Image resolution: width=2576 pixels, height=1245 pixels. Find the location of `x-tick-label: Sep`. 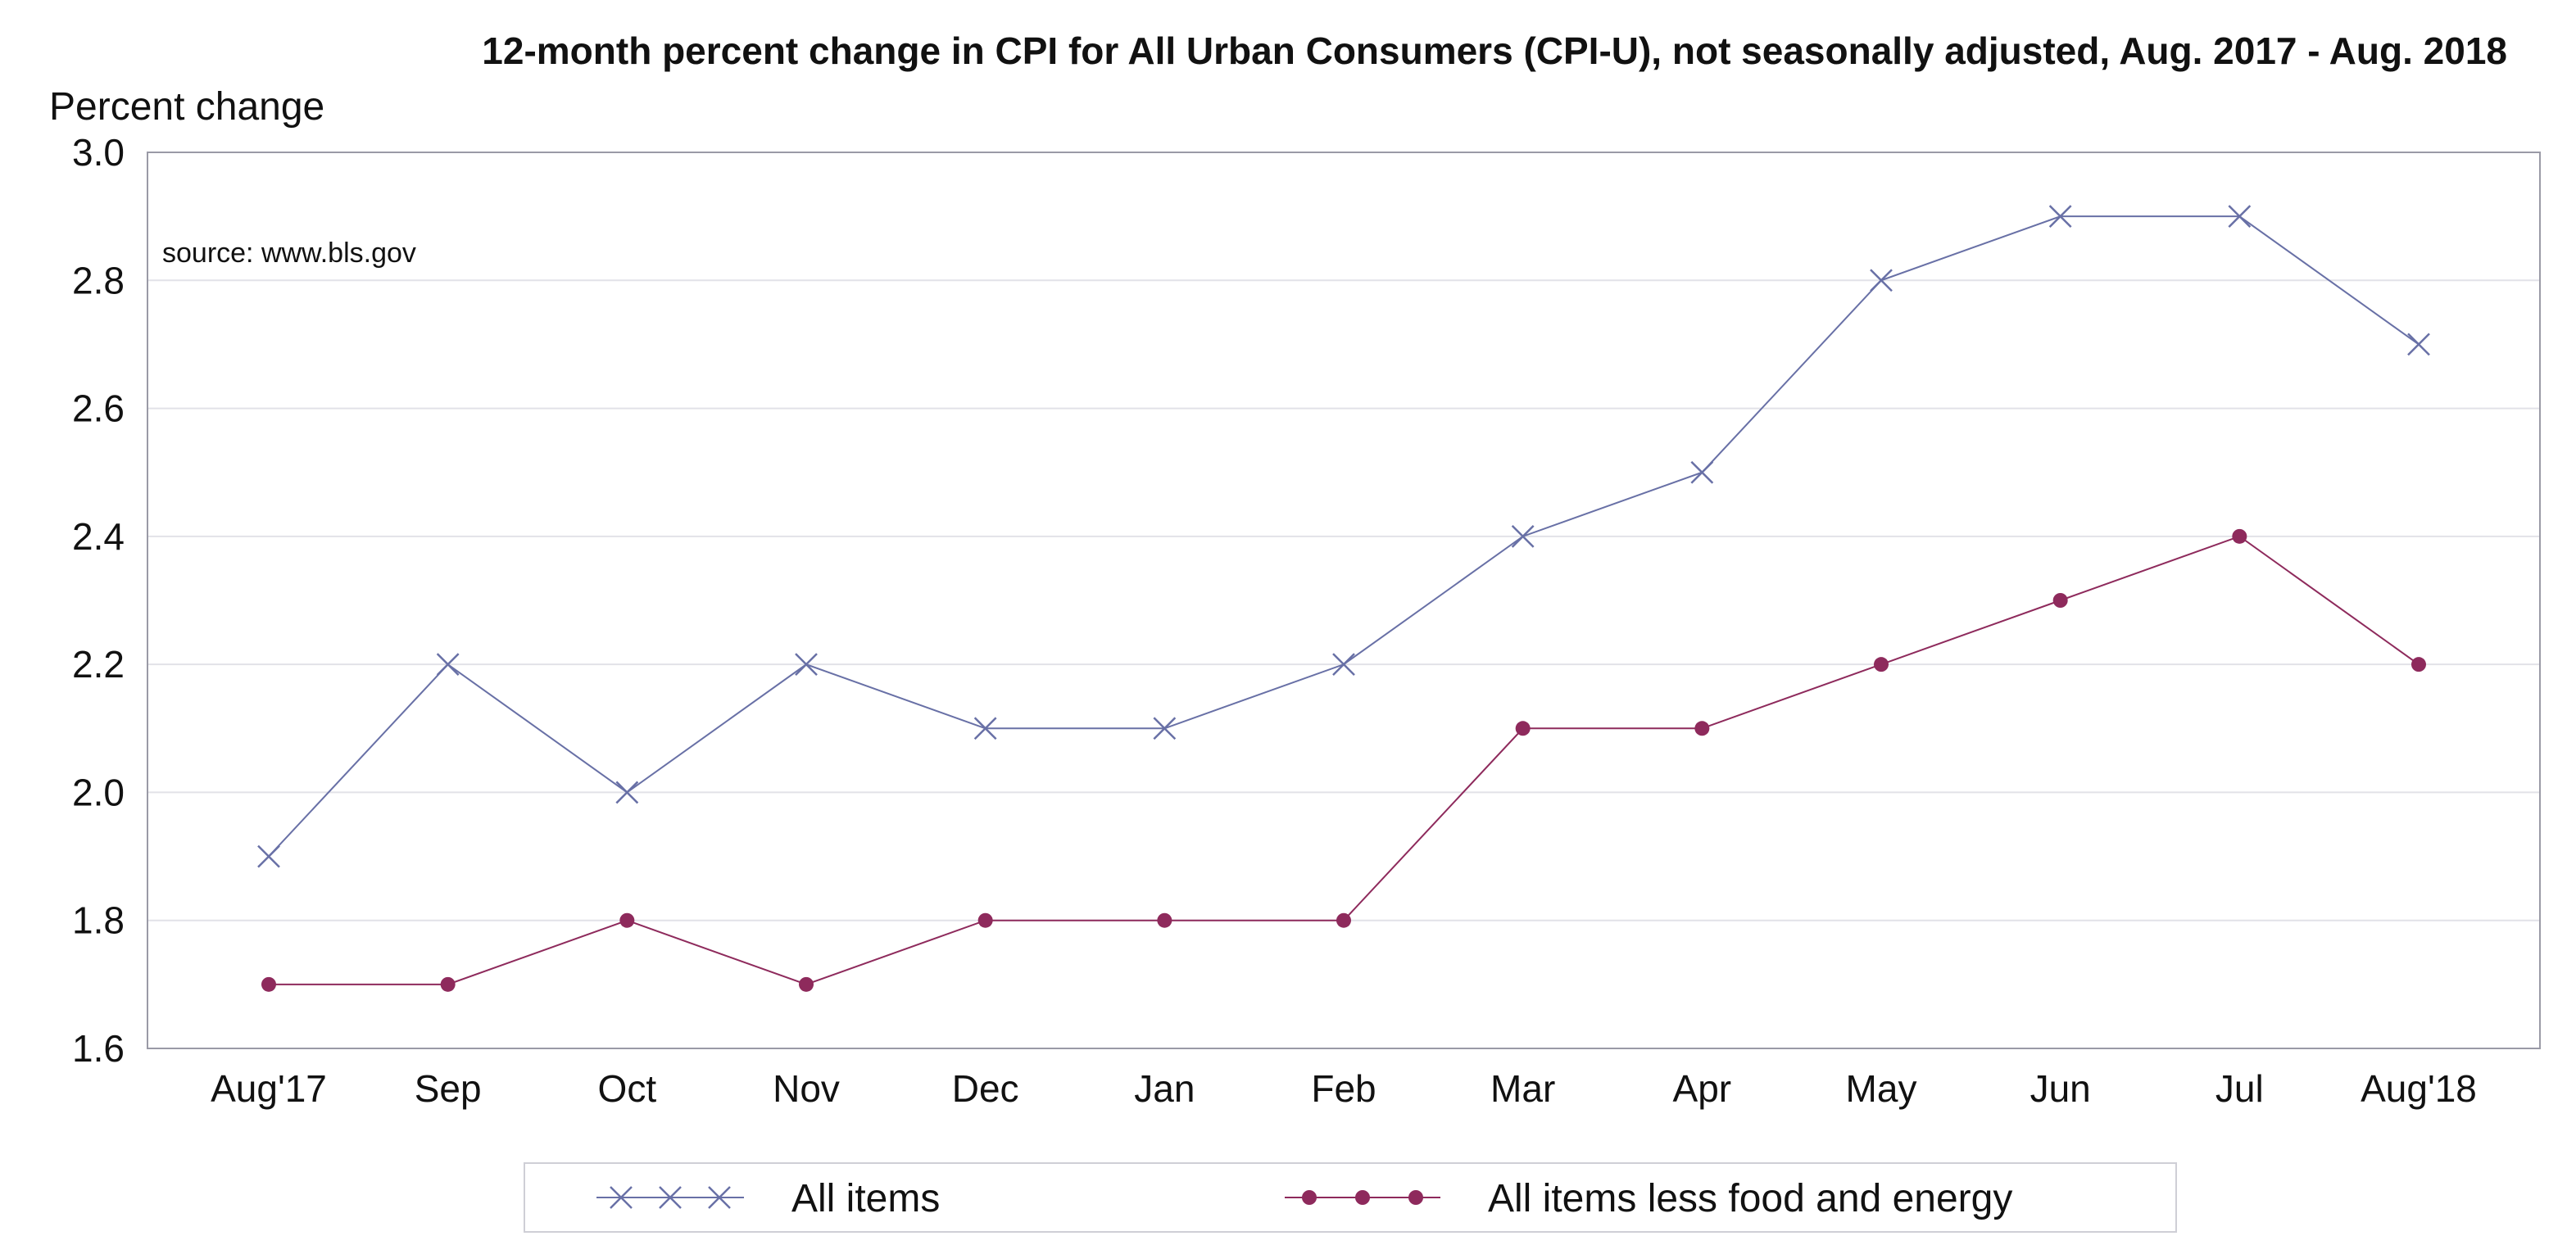

x-tick-label: Sep is located at coordinates (448, 1089).